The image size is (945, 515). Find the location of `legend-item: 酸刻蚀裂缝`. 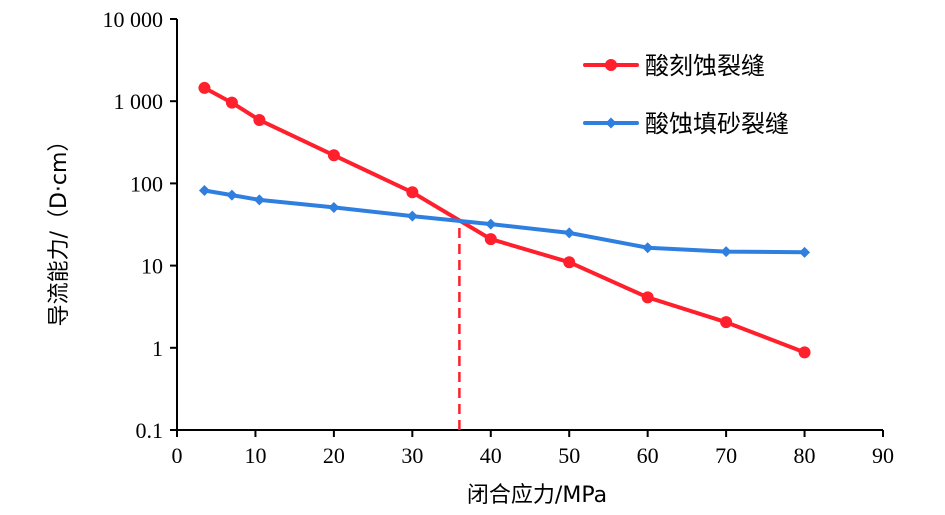

legend-item: 酸刻蚀裂缝 is located at coordinates (674, 66).